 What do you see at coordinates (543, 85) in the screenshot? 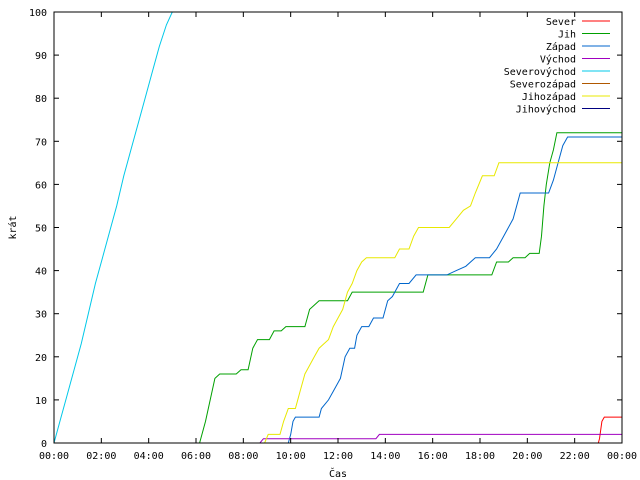
I see `legend-label: Severozápad` at bounding box center [543, 85].